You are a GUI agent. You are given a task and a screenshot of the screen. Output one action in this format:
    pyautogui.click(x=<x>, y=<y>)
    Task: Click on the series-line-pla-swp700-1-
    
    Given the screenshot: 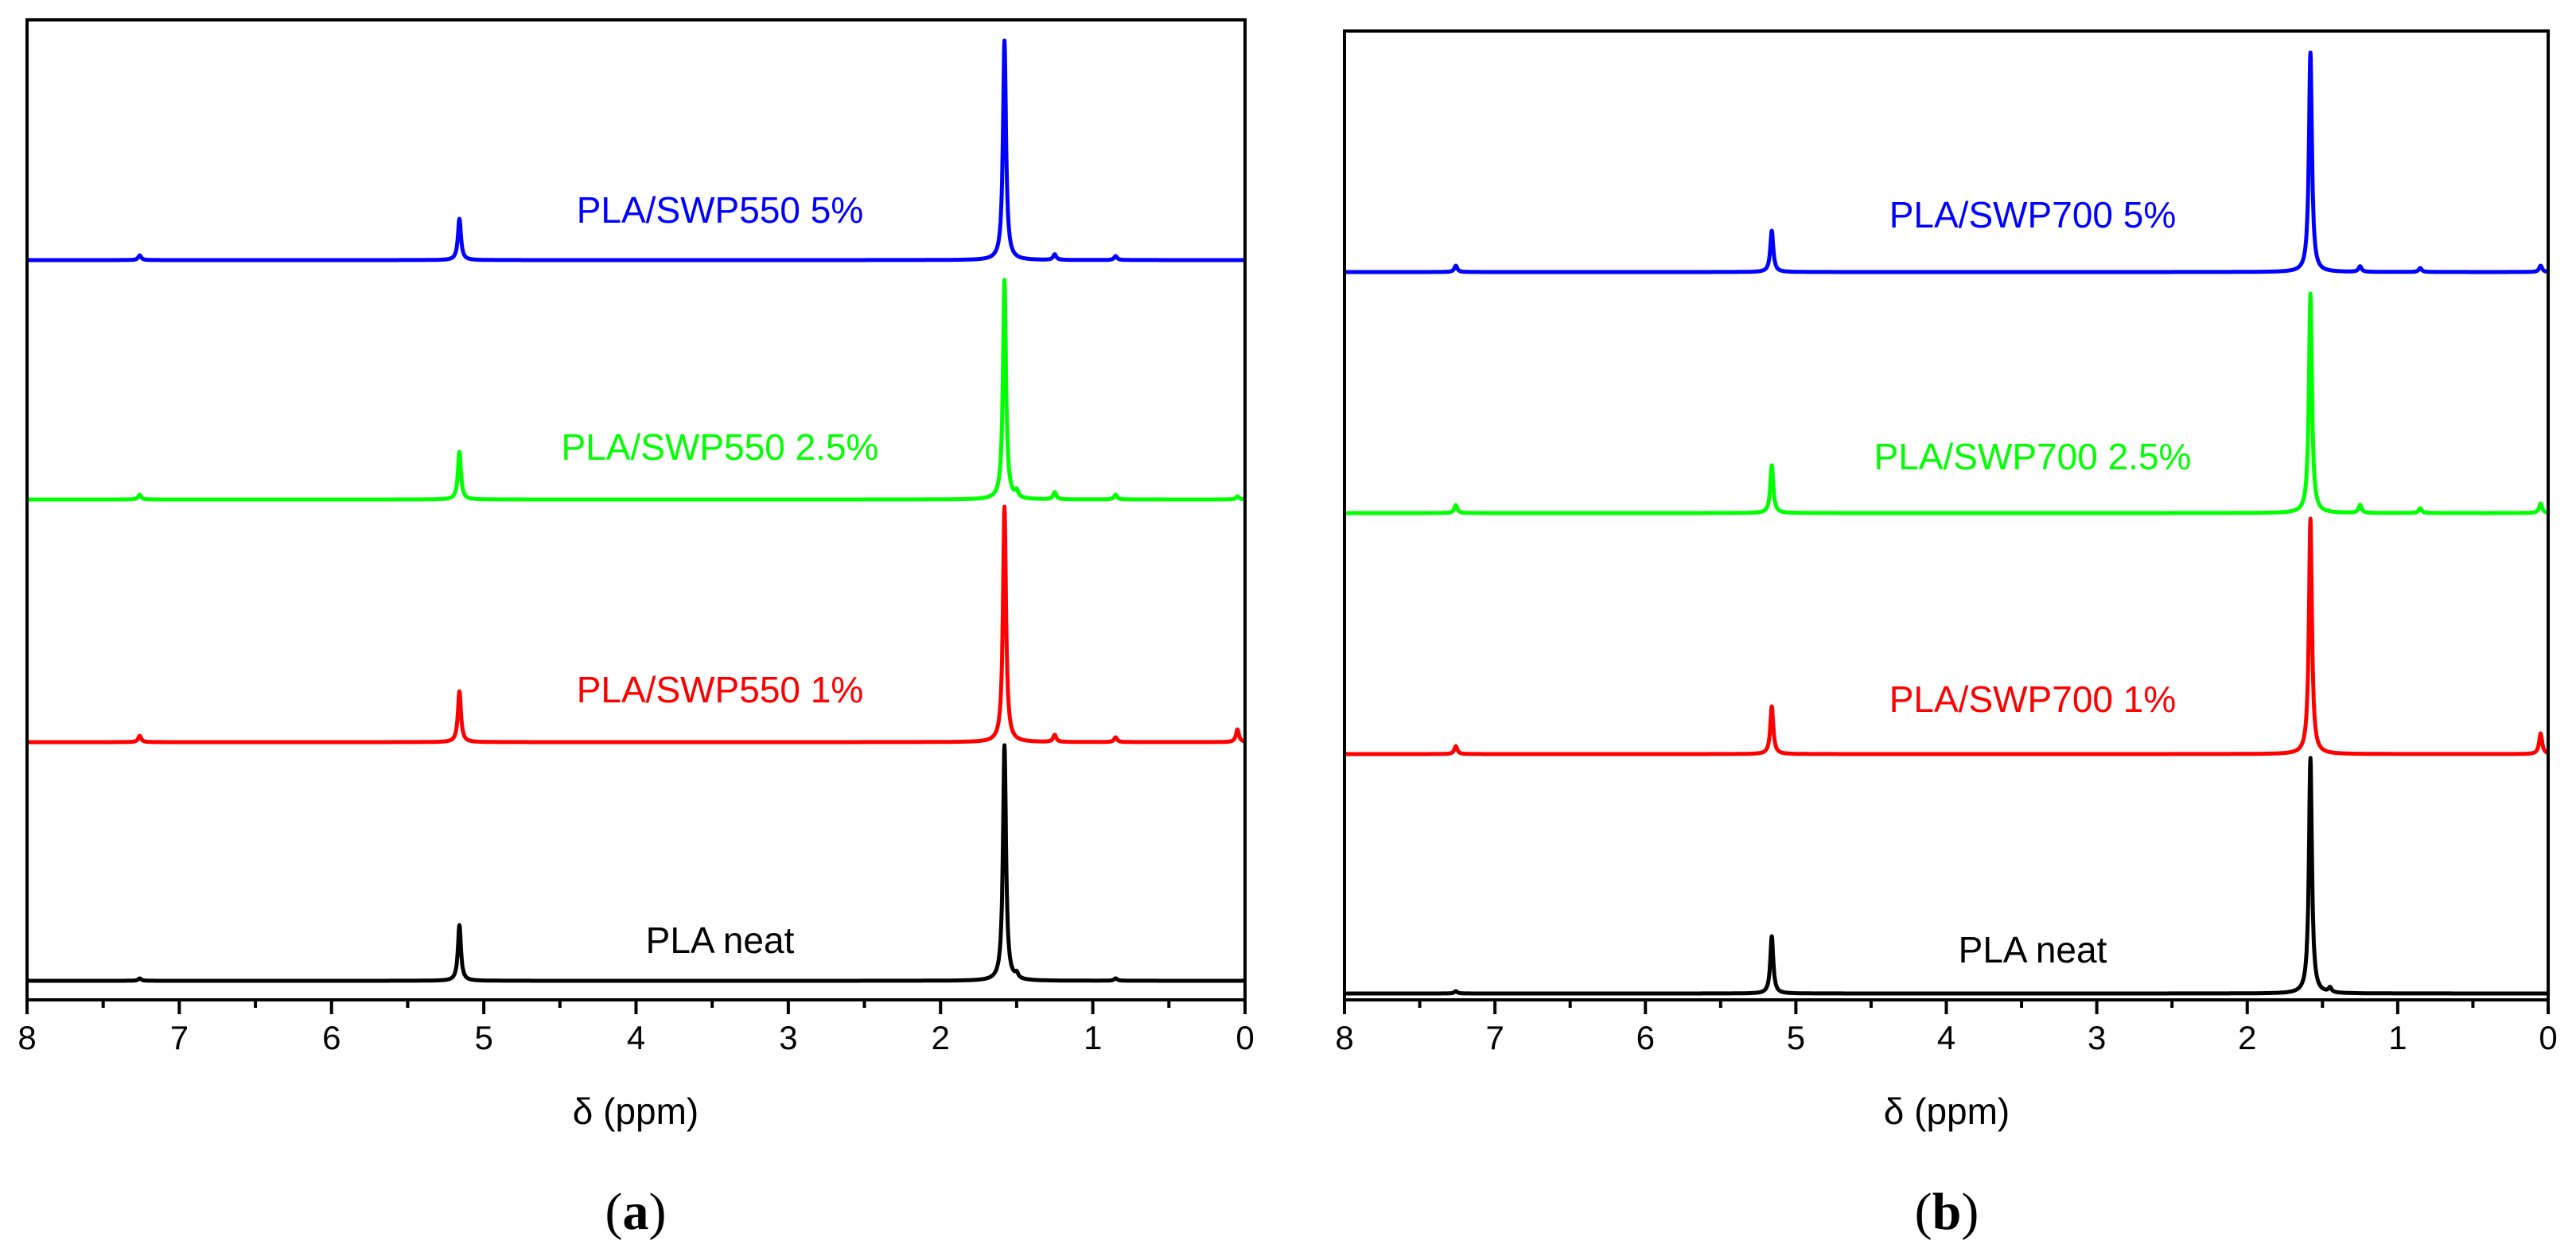 What is the action you would take?
    pyautogui.click(x=1946, y=636)
    